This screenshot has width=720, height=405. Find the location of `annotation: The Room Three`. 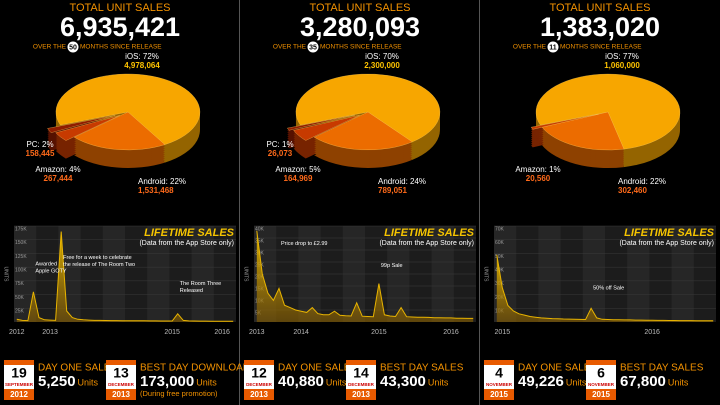

annotation: The Room Three is located at coordinates (200, 284).